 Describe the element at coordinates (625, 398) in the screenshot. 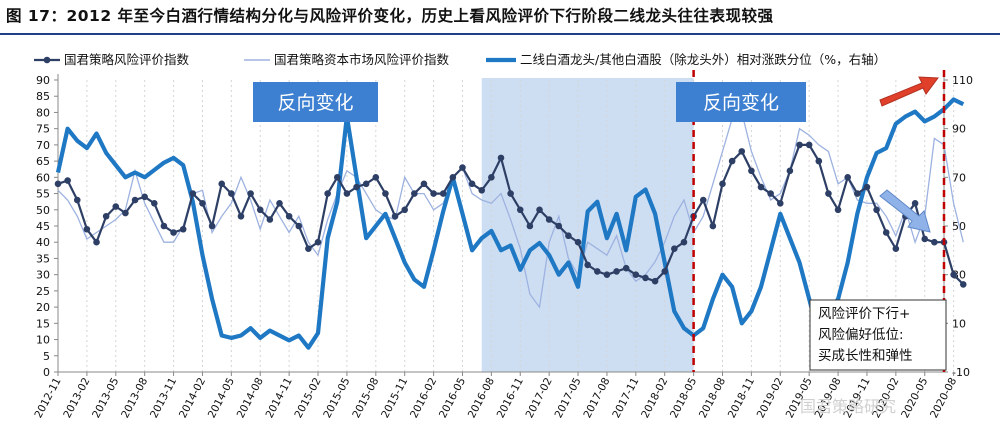

I see `x-tick-label: 2017-11` at that location.